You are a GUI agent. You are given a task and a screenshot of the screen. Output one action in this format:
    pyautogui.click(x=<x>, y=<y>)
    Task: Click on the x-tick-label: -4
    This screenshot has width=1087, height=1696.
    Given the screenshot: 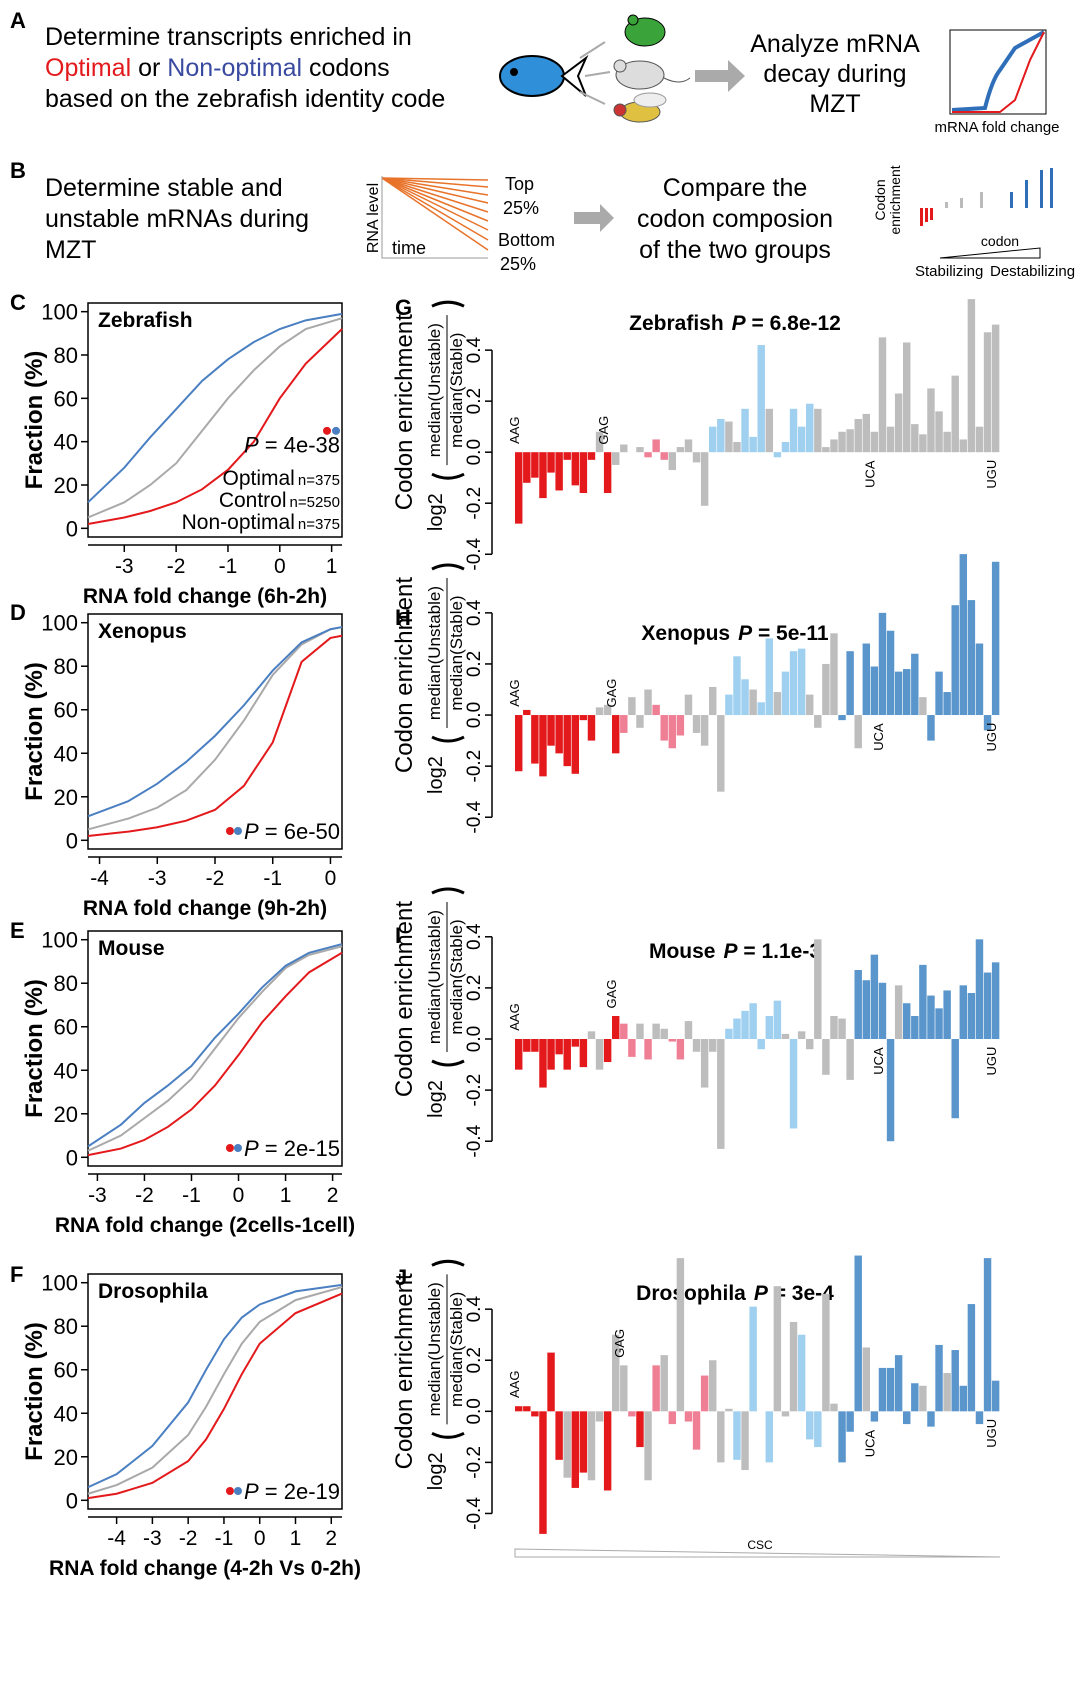 What is the action you would take?
    pyautogui.click(x=99, y=878)
    